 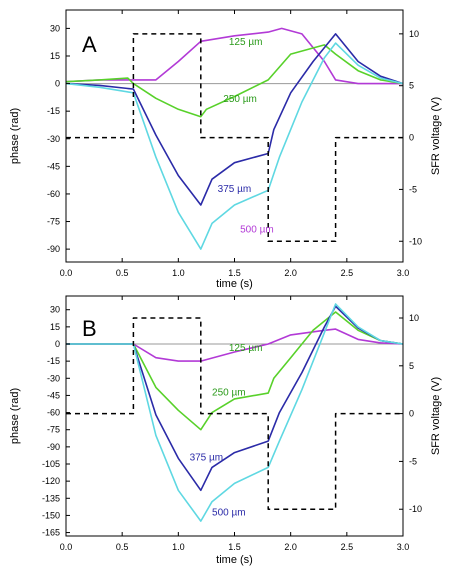 I want to click on panel-letter: B, so click(x=89, y=328).